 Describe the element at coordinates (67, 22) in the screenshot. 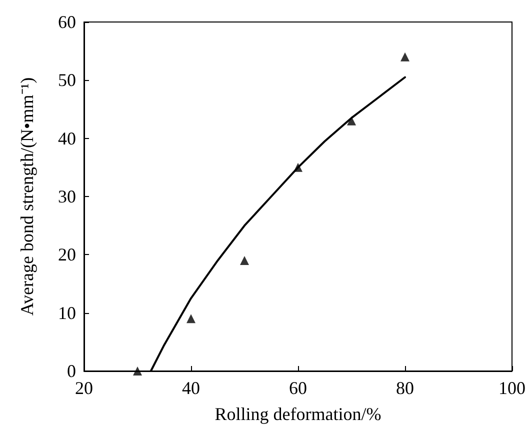

I see `y-tick-label: 60` at that location.